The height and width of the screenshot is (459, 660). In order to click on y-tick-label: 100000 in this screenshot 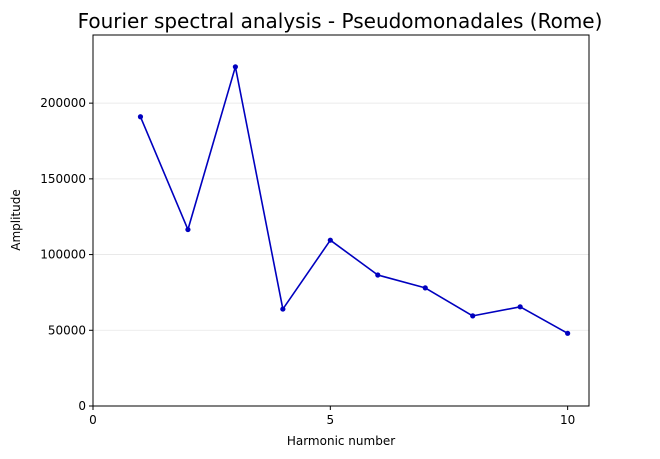, I will do `click(63, 255)`.